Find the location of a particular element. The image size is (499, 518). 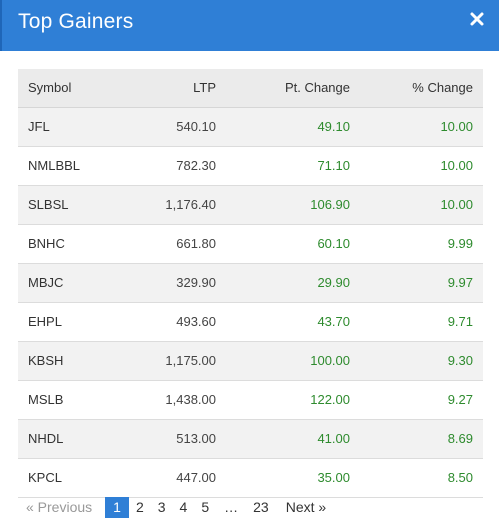

cell-pt-change: 49.10 is located at coordinates (293, 127).